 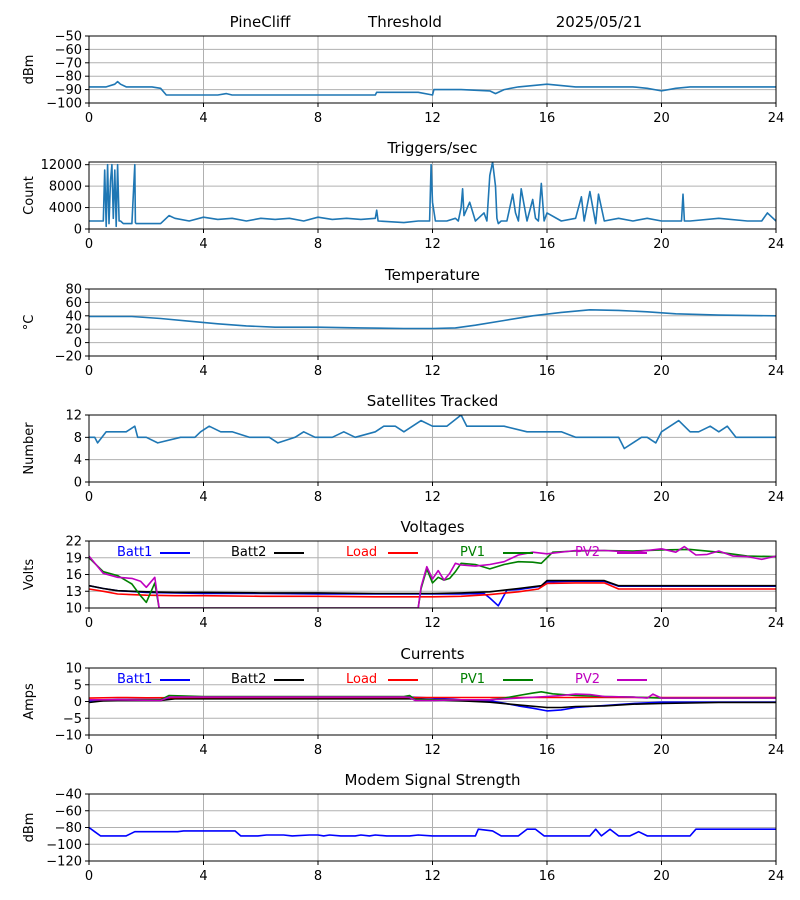 What do you see at coordinates (432, 587) in the screenshot?
I see `series-line-batt2` at bounding box center [432, 587].